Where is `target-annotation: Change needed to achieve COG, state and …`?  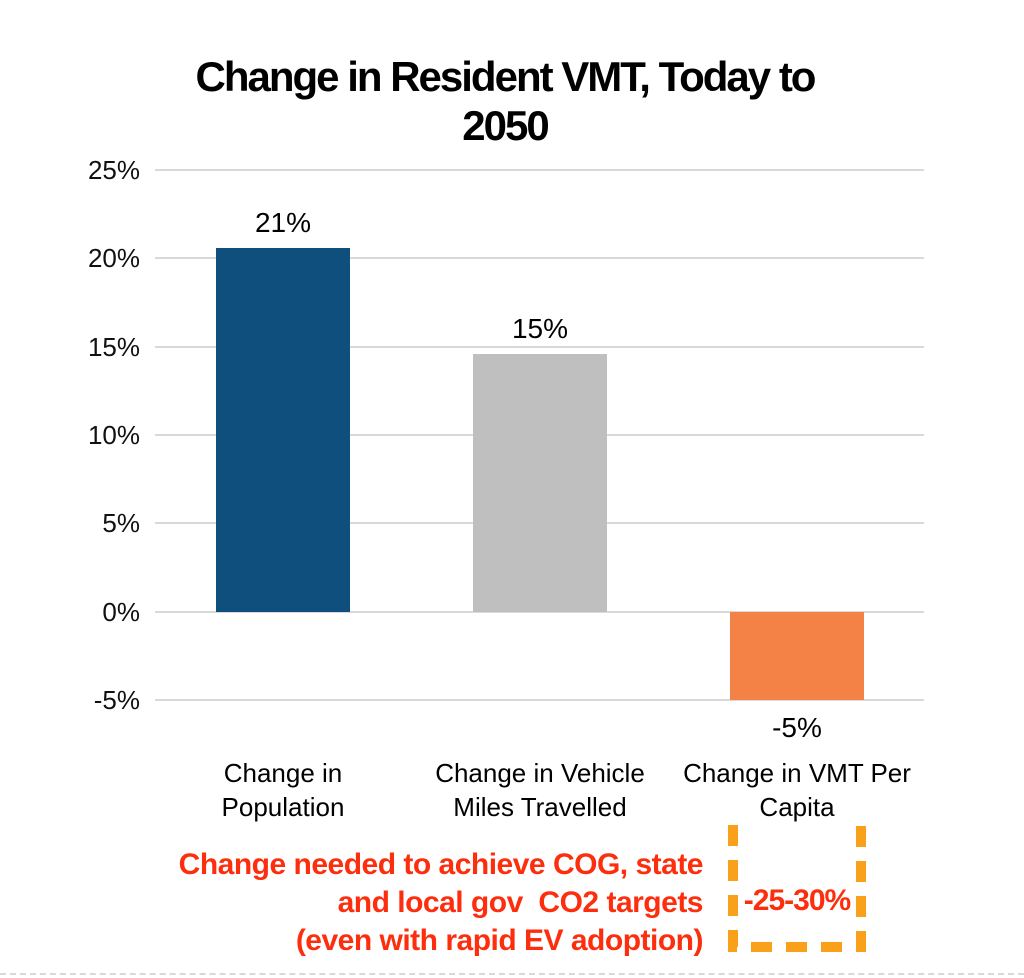
target-annotation: Change needed to achieve COG, state and … is located at coordinates (382, 903).